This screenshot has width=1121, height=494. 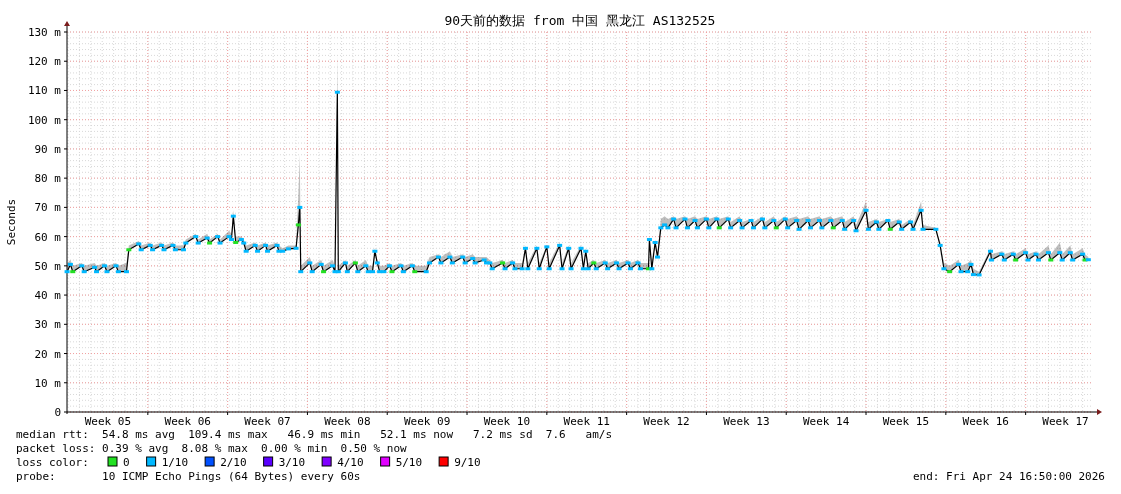 I want to click on ytick: 0, so click(x=57, y=412).